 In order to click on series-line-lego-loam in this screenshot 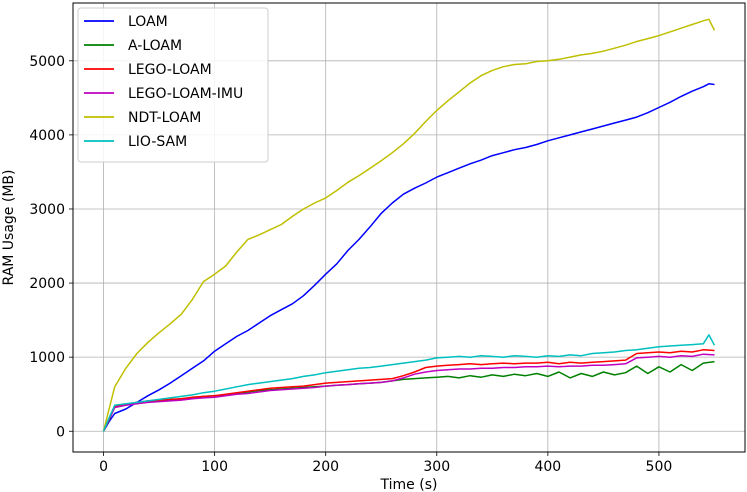, I will do `click(408, 390)`.